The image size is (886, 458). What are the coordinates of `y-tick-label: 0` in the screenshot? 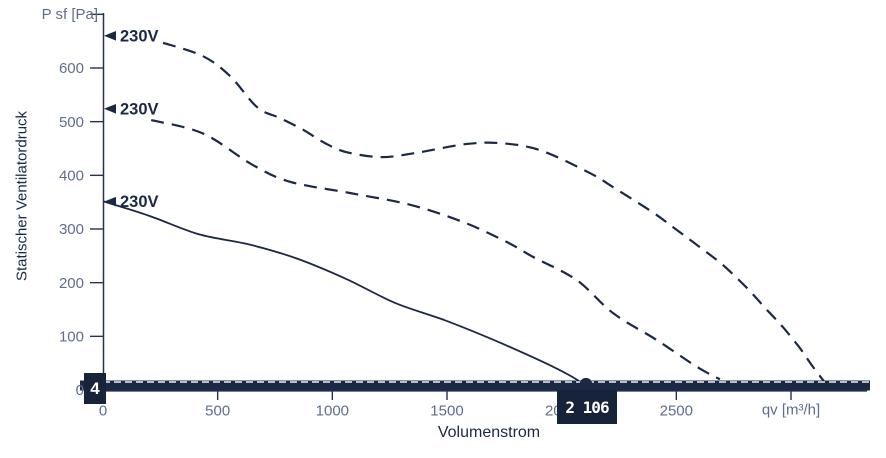 It's located at (80, 390).